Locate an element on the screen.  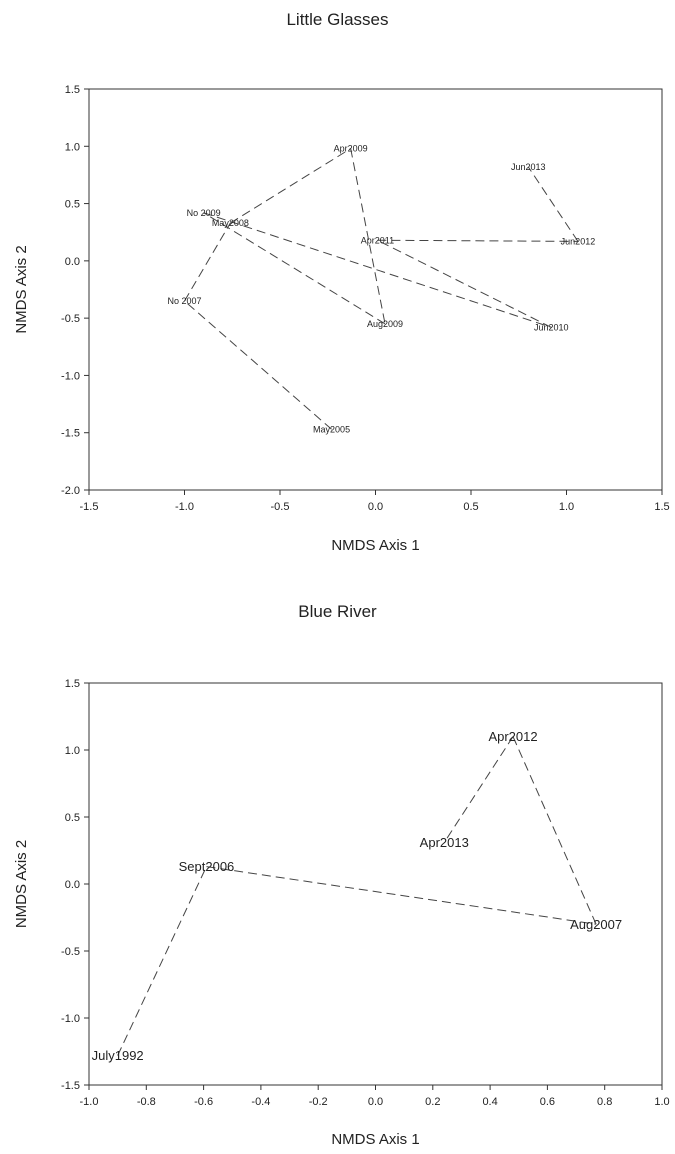
point-label: Aug2007 is located at coordinates (596, 924).